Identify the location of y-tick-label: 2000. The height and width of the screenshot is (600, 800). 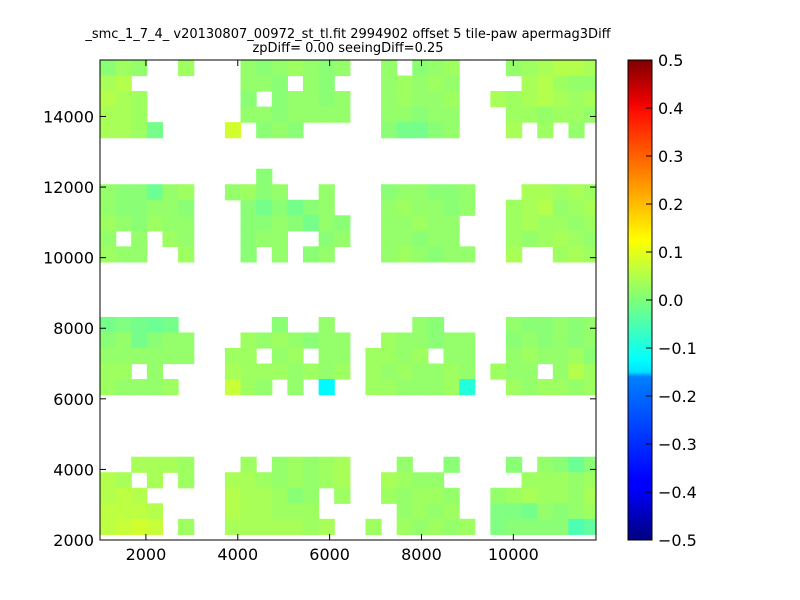
(73, 540).